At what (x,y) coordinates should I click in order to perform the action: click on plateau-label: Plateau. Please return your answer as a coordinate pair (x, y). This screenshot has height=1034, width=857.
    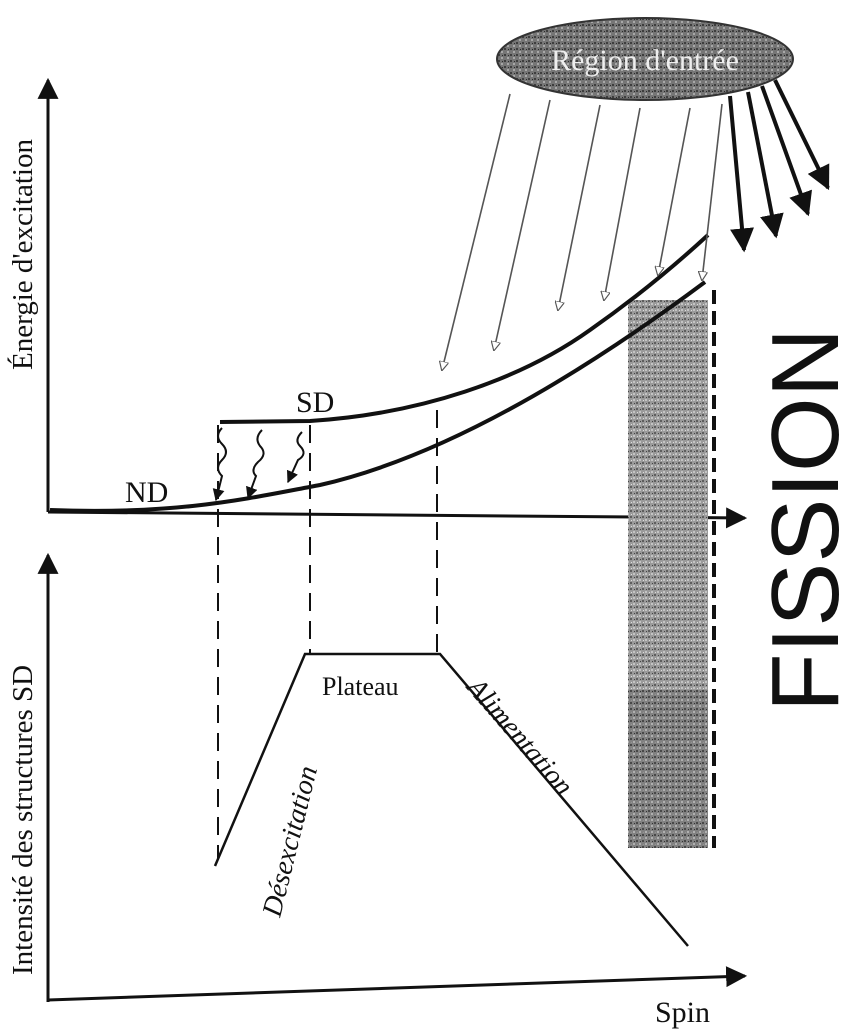
    Looking at the image, I should click on (360, 686).